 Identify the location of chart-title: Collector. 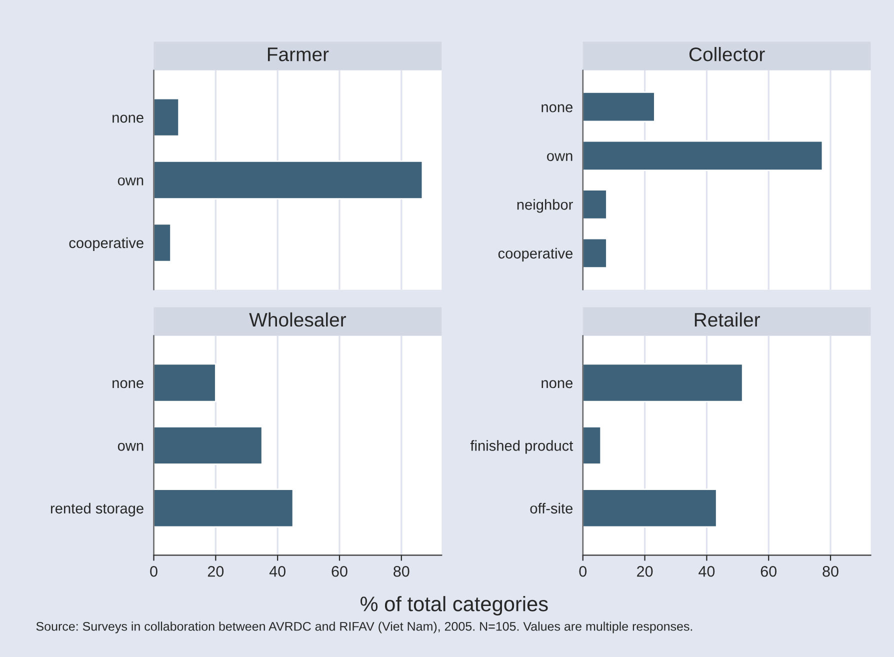
(727, 54).